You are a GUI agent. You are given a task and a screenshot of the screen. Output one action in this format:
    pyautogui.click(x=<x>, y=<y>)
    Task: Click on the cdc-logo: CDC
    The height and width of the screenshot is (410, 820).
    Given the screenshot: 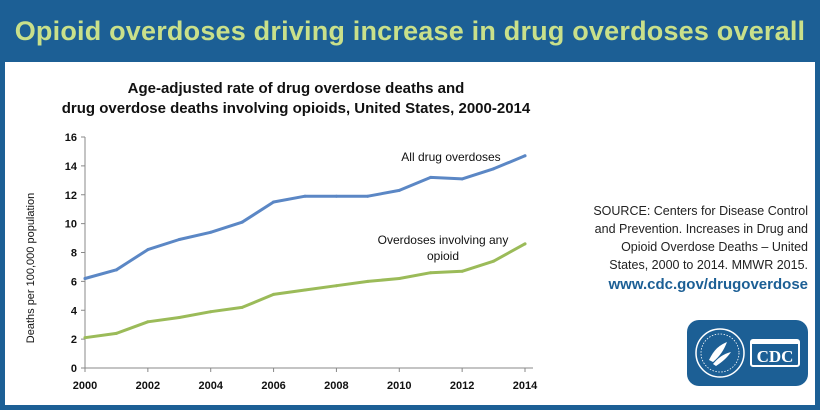 What is the action you would take?
    pyautogui.click(x=747, y=353)
    